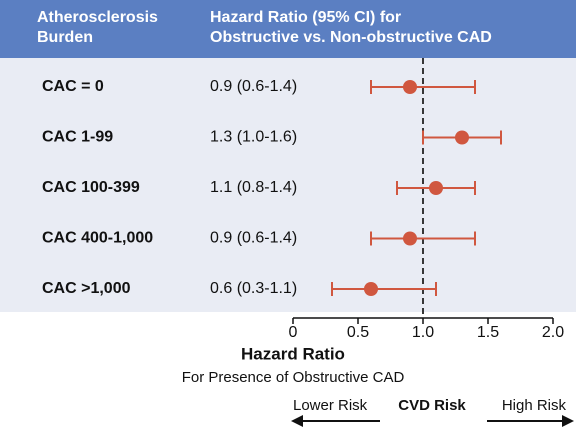  What do you see at coordinates (65, 37) in the screenshot?
I see `column-header: Burden` at bounding box center [65, 37].